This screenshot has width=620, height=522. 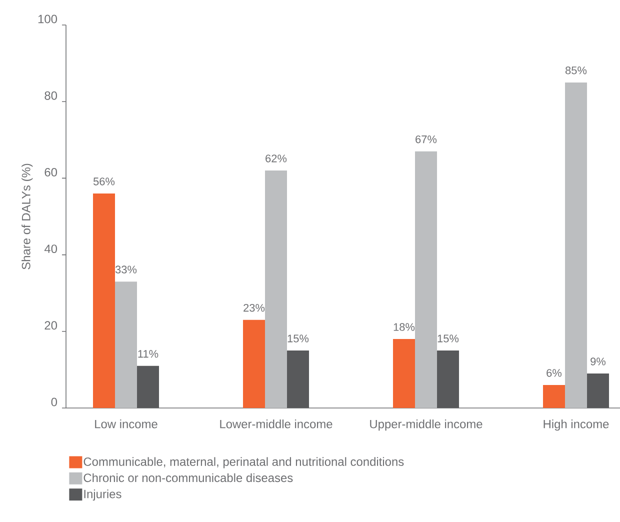 What do you see at coordinates (598, 362) in the screenshot?
I see `data-label: 9%` at bounding box center [598, 362].